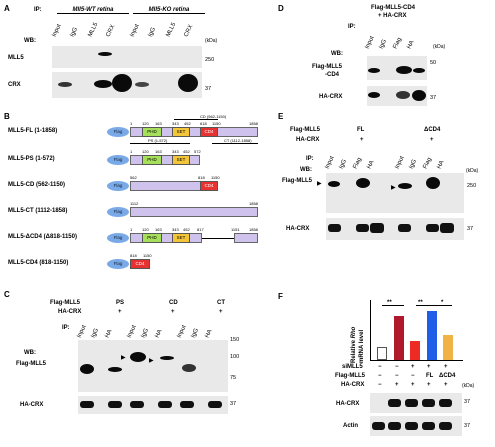 This screenshot has width=495, height=447. I want to click on label-fl: FL, so click(430, 376).